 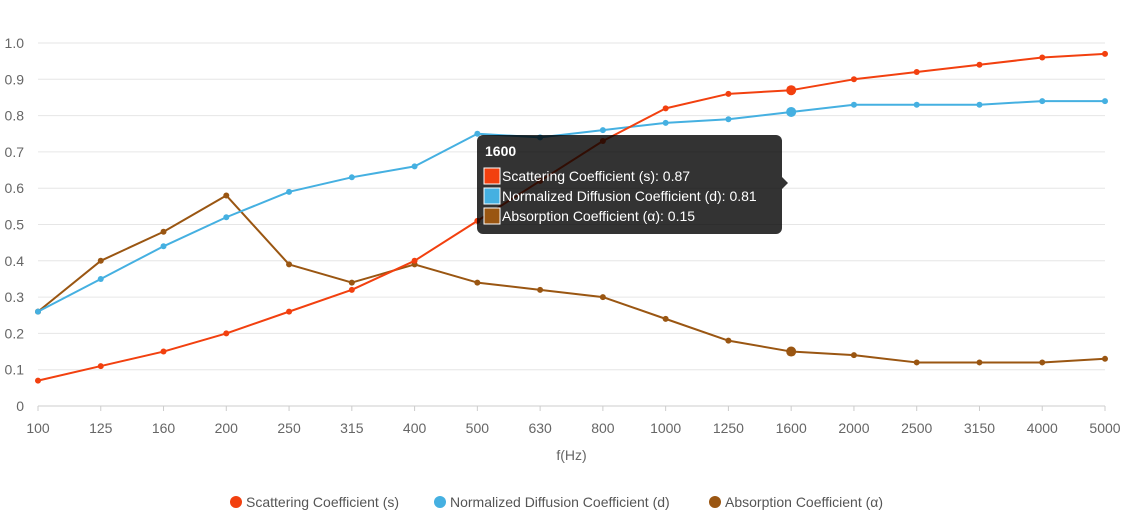 I want to click on y-tick-label: 0, so click(x=20, y=406).